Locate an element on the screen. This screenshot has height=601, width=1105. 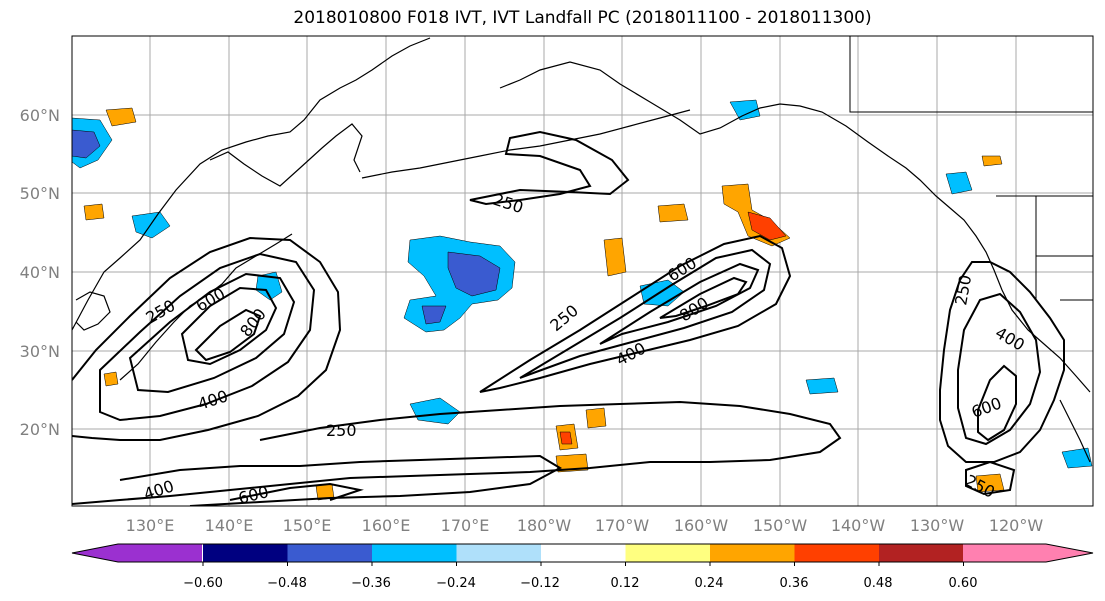
colorbar is located at coordinates (582, 554).